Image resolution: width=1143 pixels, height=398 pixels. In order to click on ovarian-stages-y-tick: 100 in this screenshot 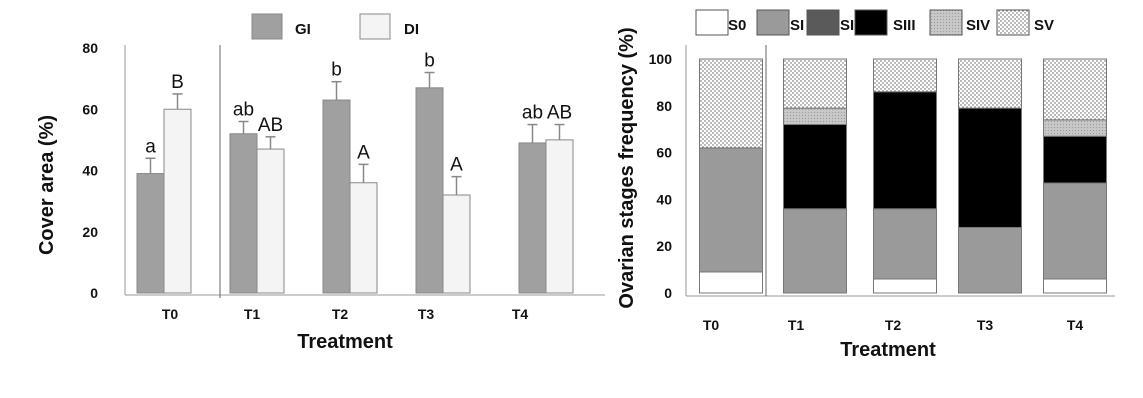, I will do `click(661, 59)`.